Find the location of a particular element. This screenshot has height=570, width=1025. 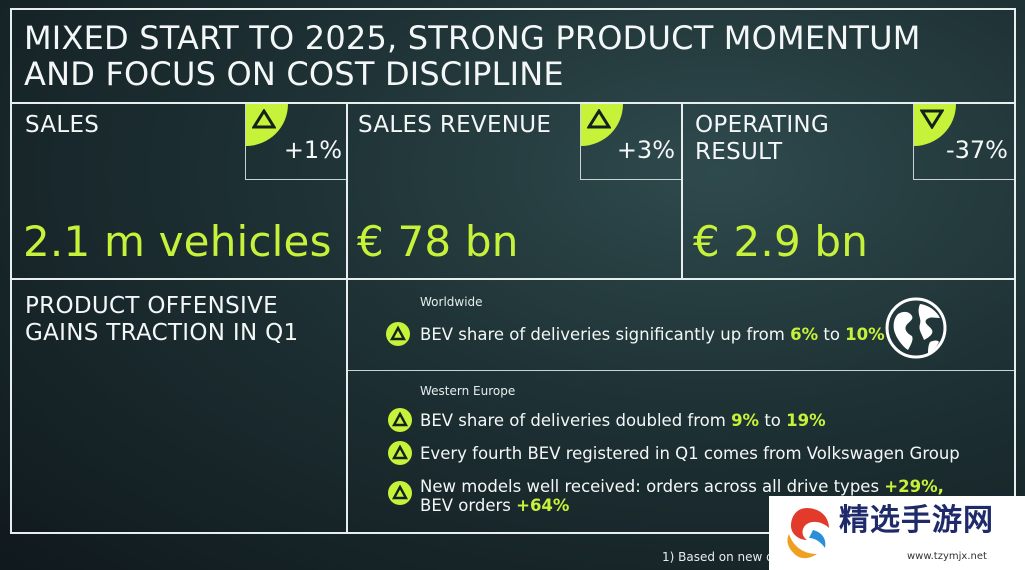

footnote: 1) Based on new d is located at coordinates (718, 557).